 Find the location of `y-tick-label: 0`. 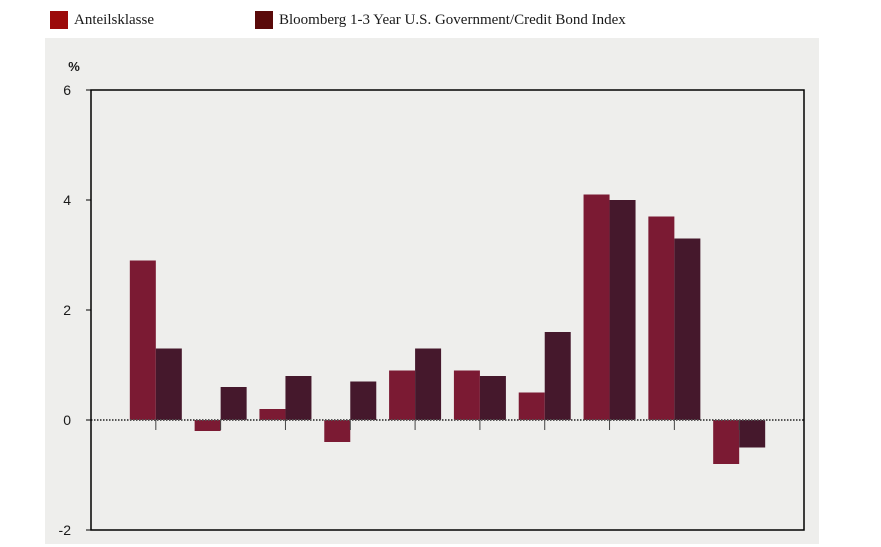

y-tick-label: 0 is located at coordinates (67, 420).